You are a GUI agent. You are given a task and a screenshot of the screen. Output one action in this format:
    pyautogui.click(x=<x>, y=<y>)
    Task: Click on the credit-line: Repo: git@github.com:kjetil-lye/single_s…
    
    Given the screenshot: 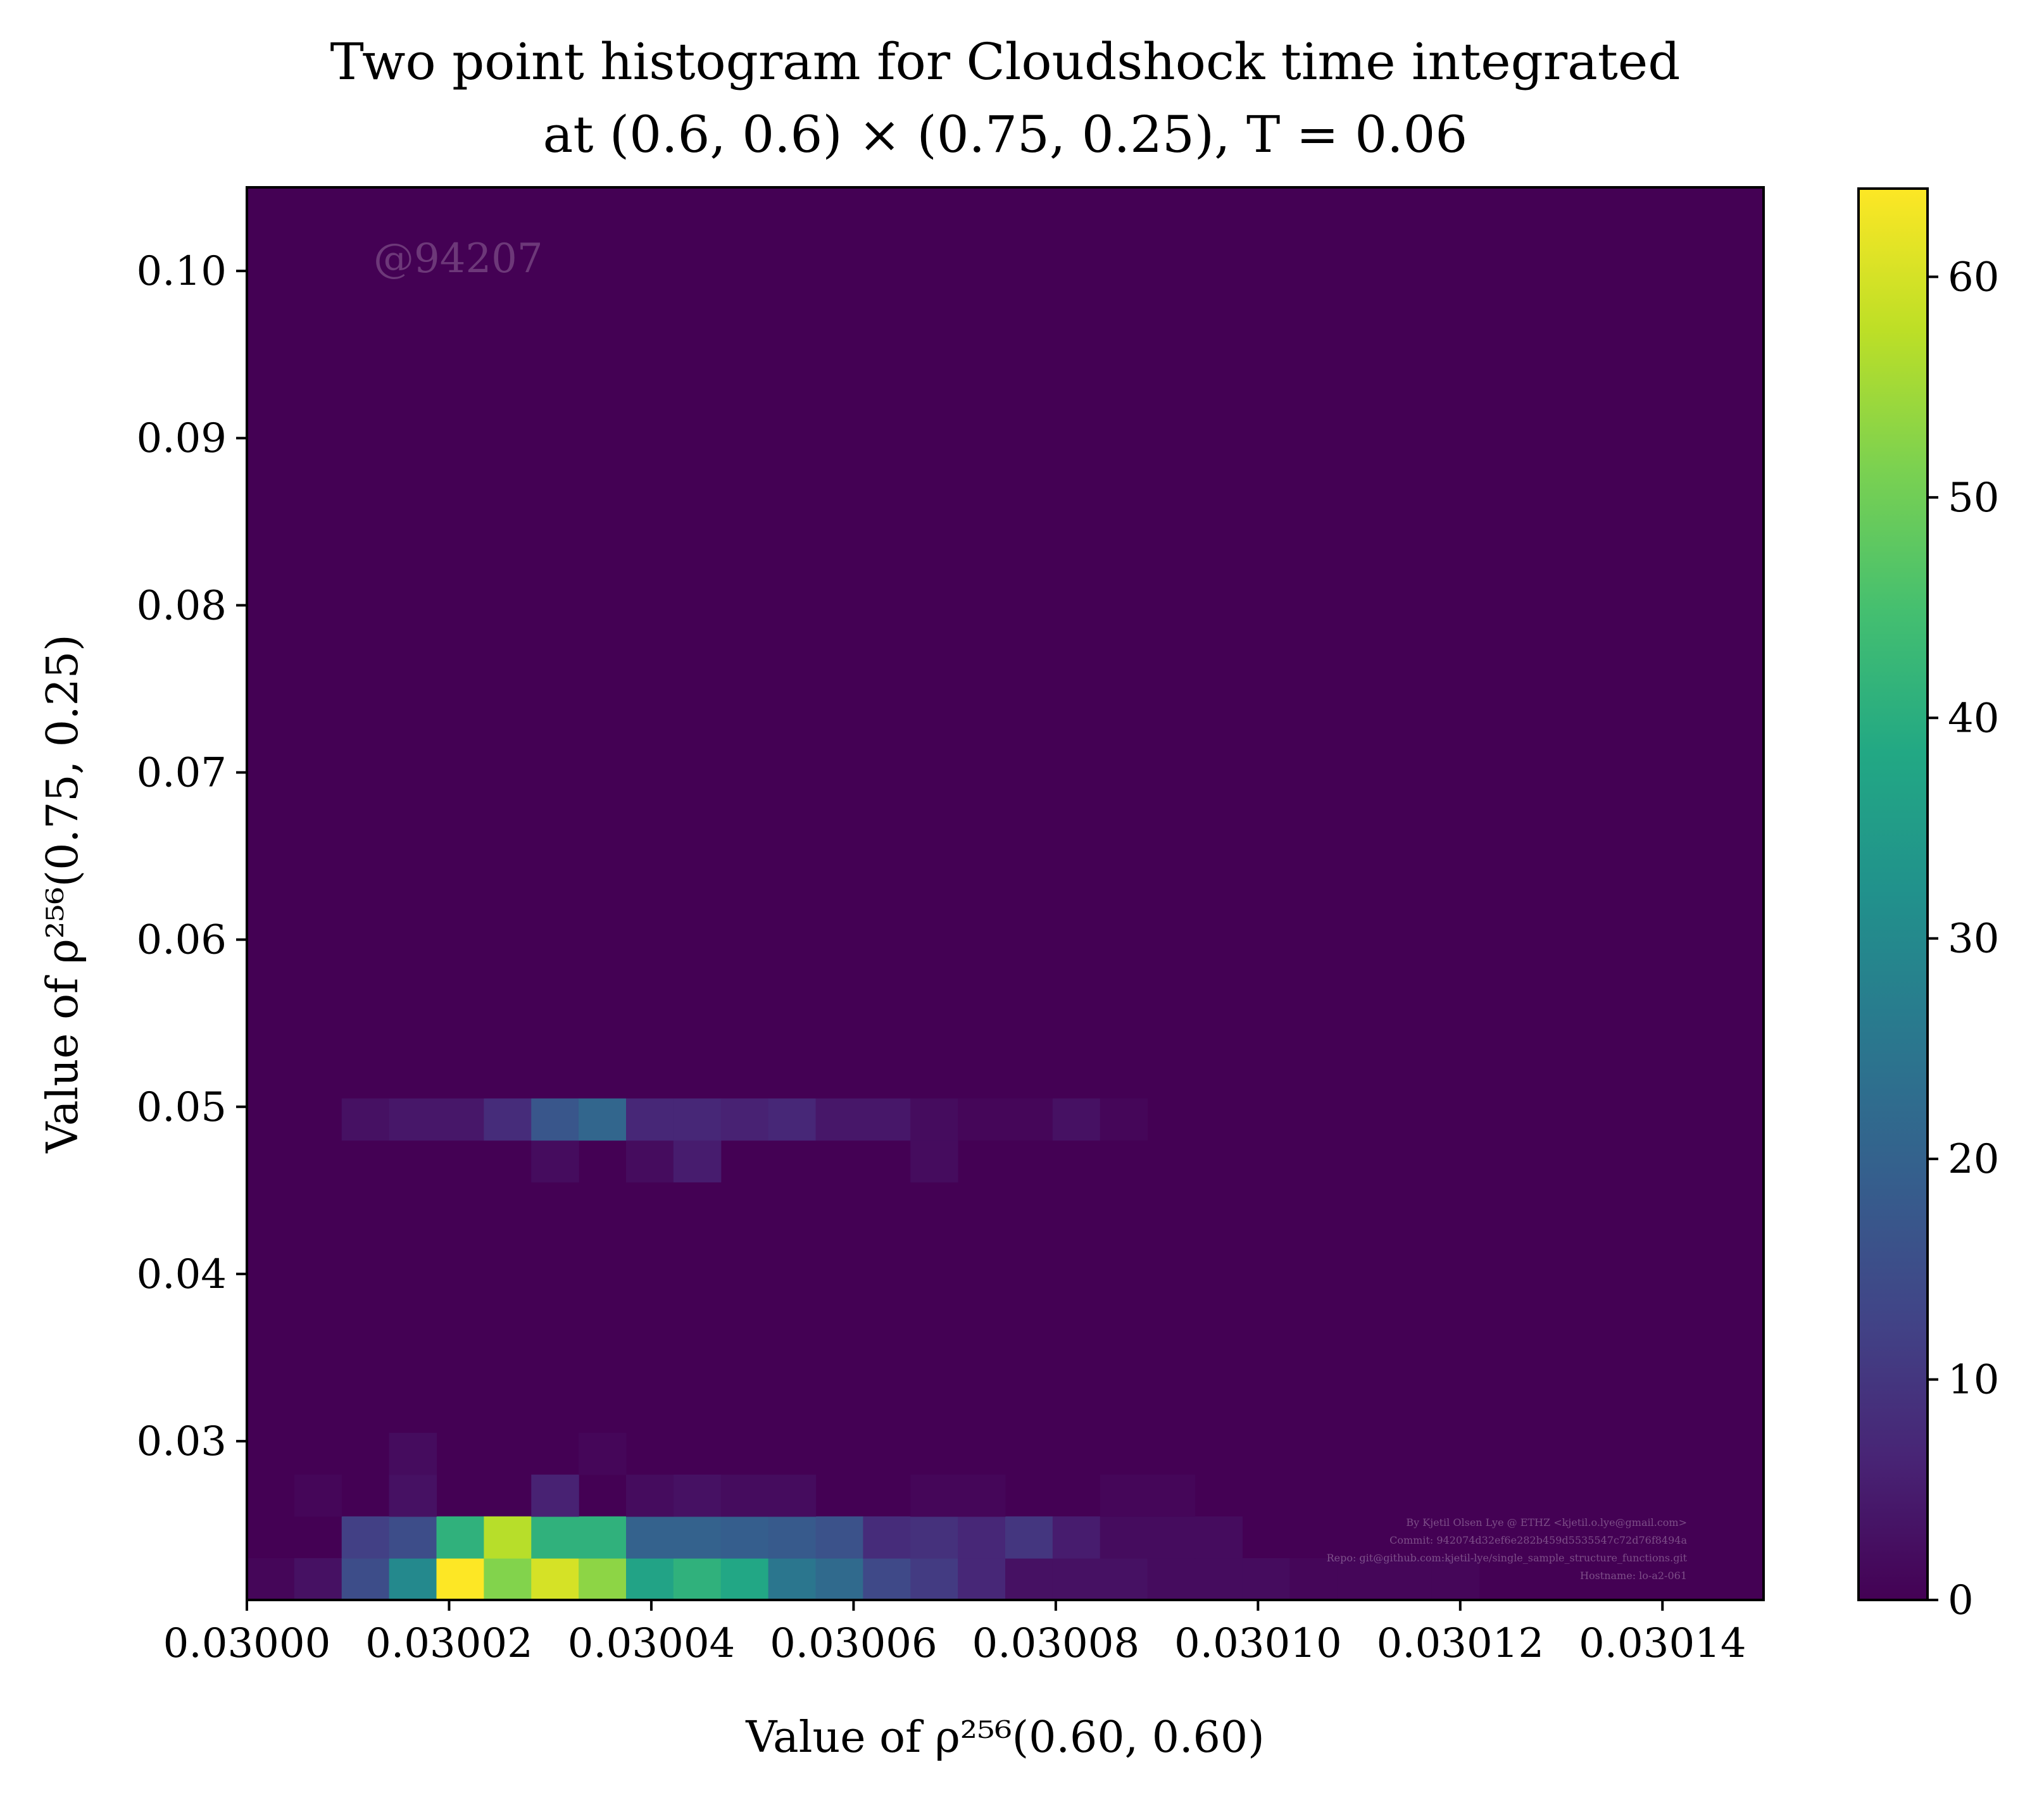 What is the action you would take?
    pyautogui.click(x=1507, y=1558)
    